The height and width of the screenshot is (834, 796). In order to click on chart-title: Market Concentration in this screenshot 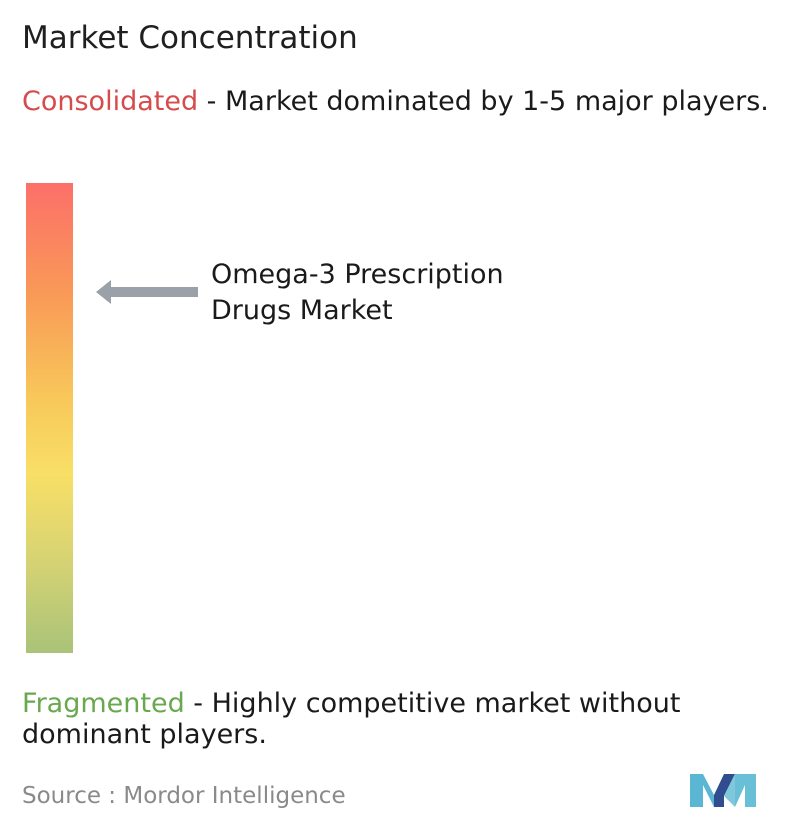, I will do `click(190, 38)`.